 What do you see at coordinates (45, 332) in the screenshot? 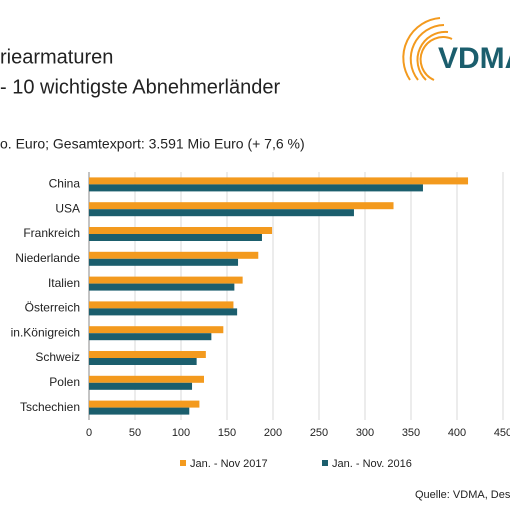
I see `y-tick-label: in.Königreich` at bounding box center [45, 332].